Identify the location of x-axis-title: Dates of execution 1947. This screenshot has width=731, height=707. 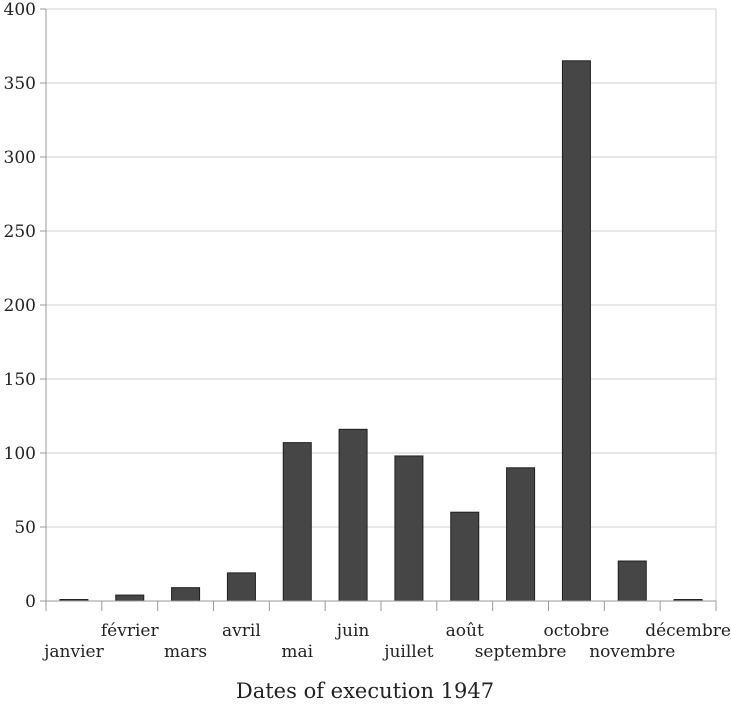
(365, 691).